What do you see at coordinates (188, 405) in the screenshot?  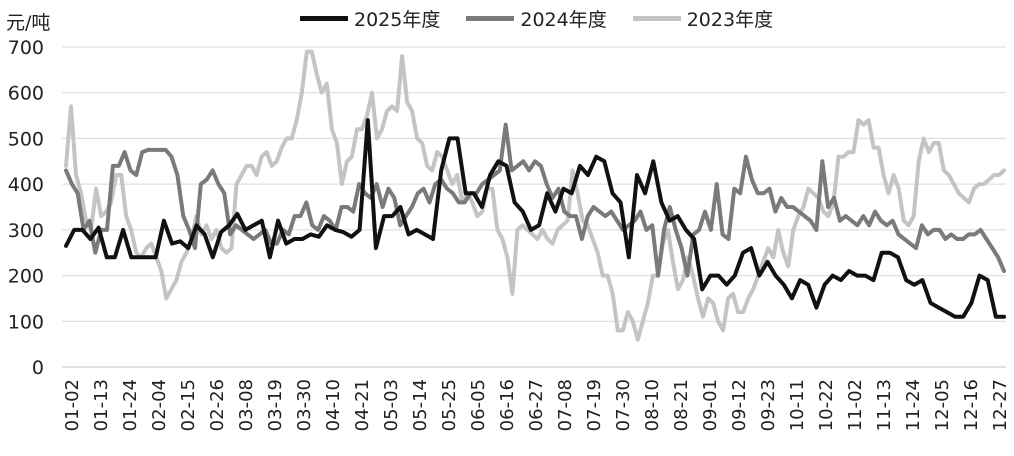 I see `x-tick-label: 02-15` at bounding box center [188, 405].